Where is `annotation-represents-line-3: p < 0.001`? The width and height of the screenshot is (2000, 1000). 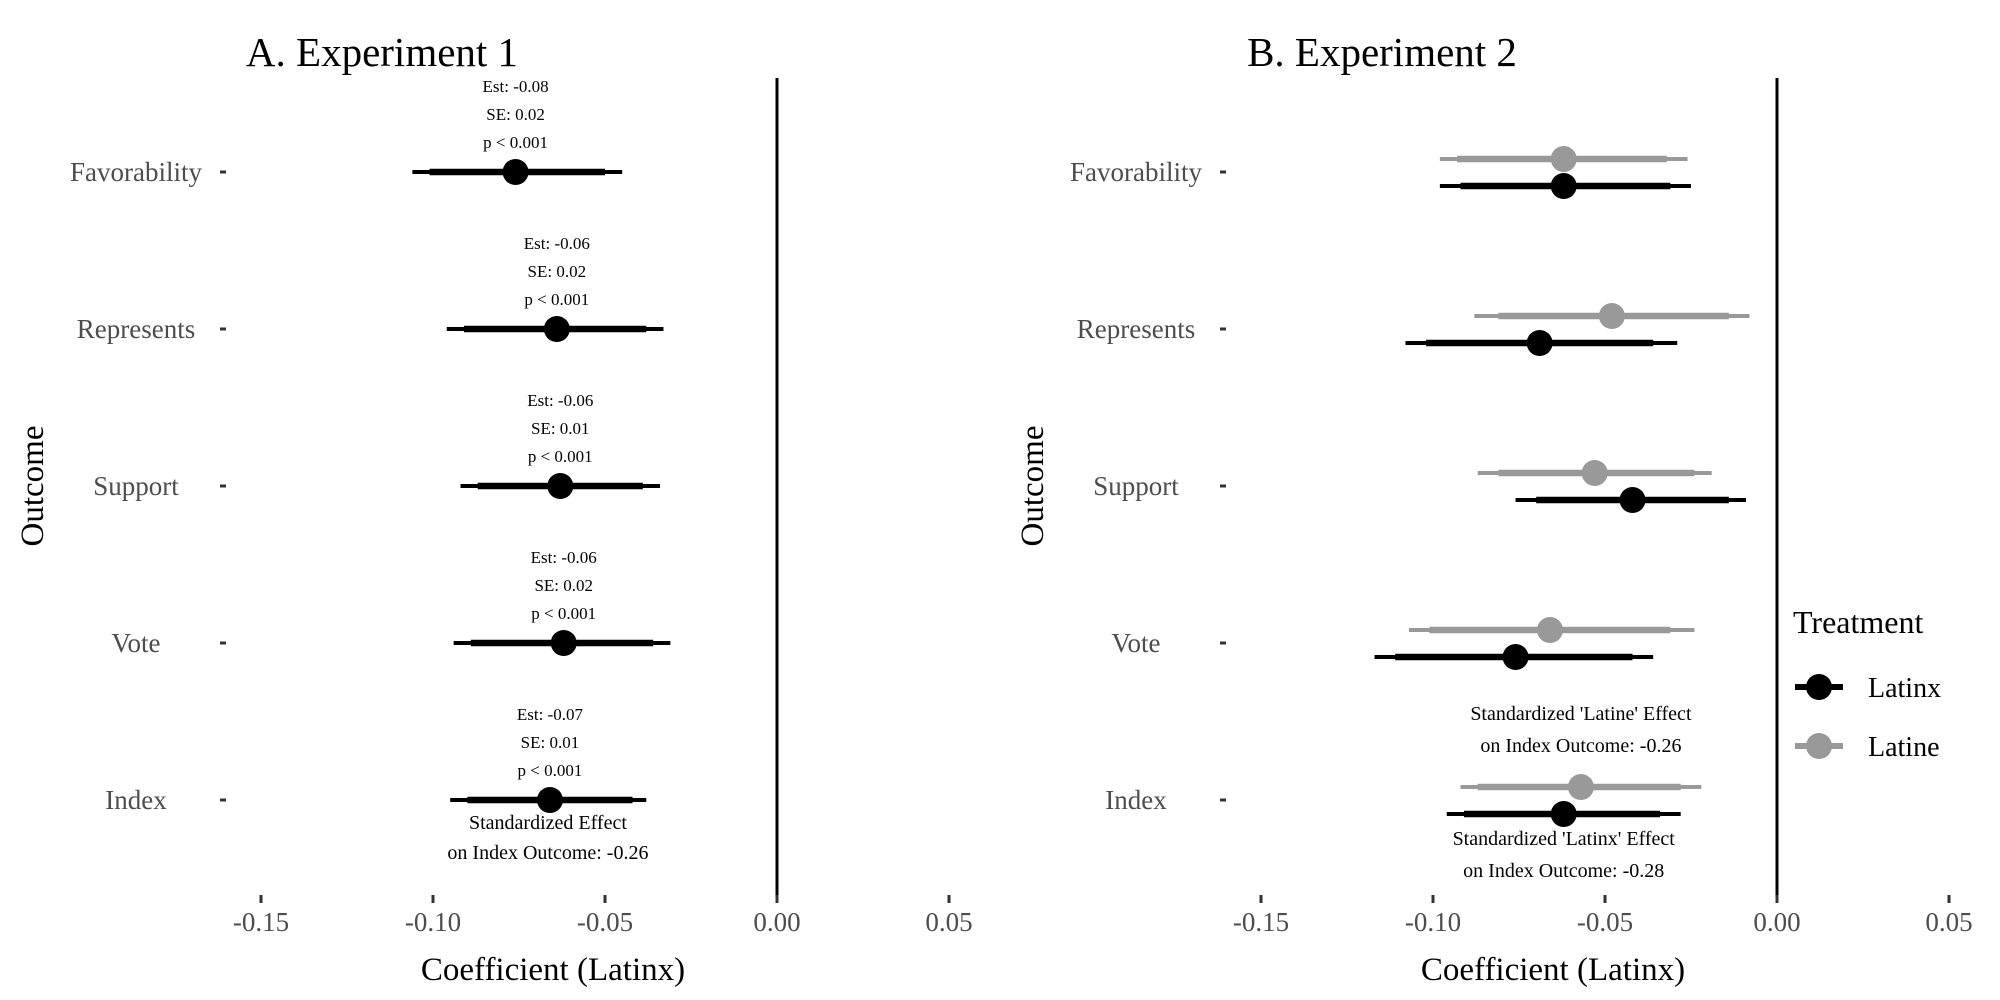
annotation-represents-line-3: p < 0.001 is located at coordinates (556, 299).